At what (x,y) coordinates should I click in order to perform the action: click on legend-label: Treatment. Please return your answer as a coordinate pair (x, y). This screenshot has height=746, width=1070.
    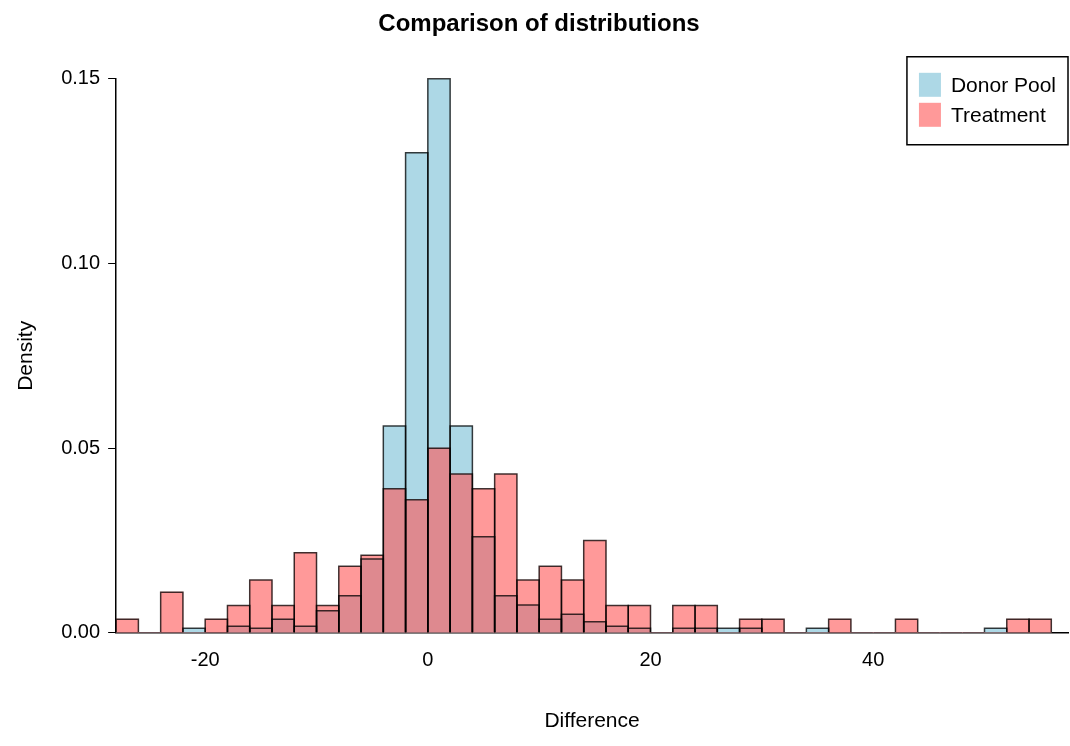
    Looking at the image, I should click on (998, 114).